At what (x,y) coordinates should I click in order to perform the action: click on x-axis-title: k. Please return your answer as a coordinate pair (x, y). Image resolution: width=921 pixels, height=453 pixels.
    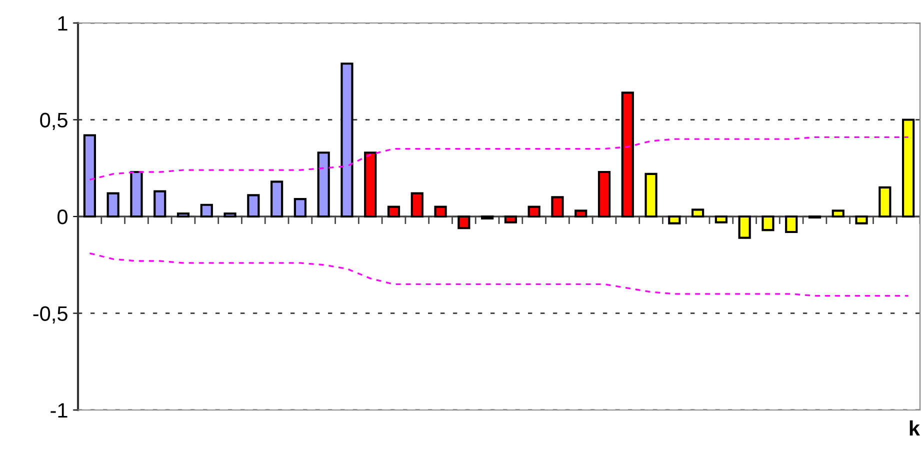
    Looking at the image, I should click on (915, 428).